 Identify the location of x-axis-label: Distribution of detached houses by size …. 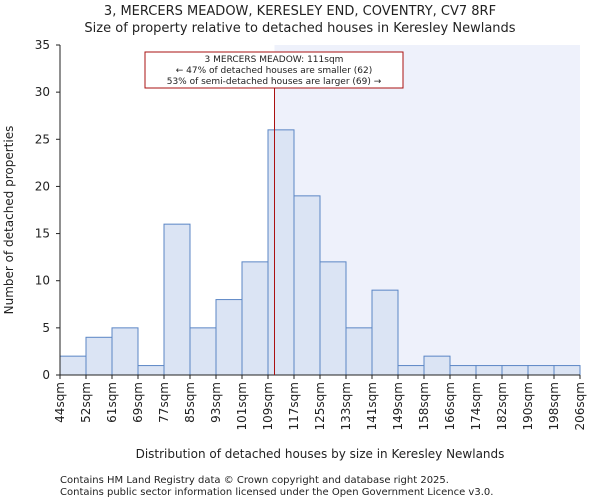
(320, 454).